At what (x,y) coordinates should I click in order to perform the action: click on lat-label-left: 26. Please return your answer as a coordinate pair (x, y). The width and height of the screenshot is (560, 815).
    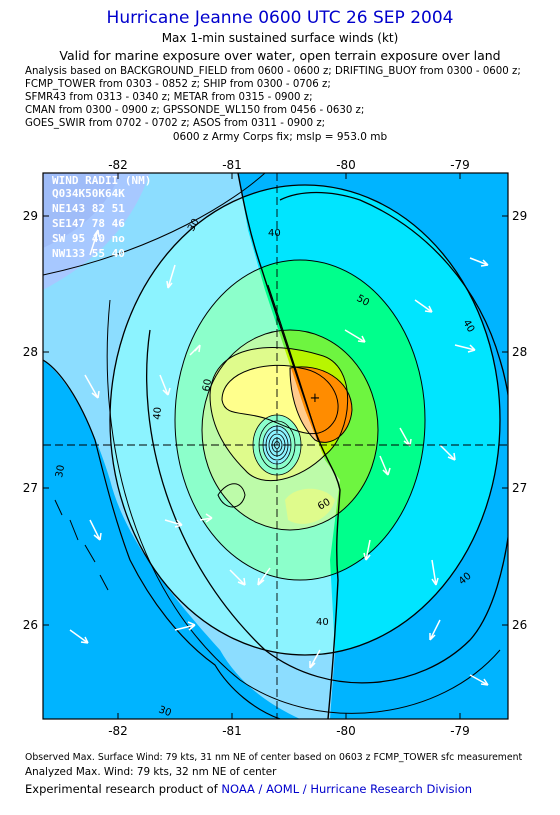
    Looking at the image, I should click on (30, 625).